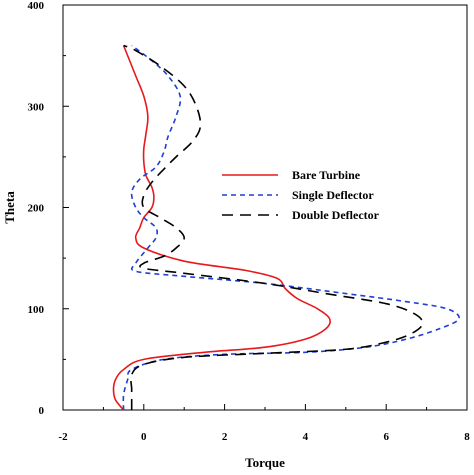 The height and width of the screenshot is (475, 474). I want to click on x-axis-label: Torque, so click(265, 462).